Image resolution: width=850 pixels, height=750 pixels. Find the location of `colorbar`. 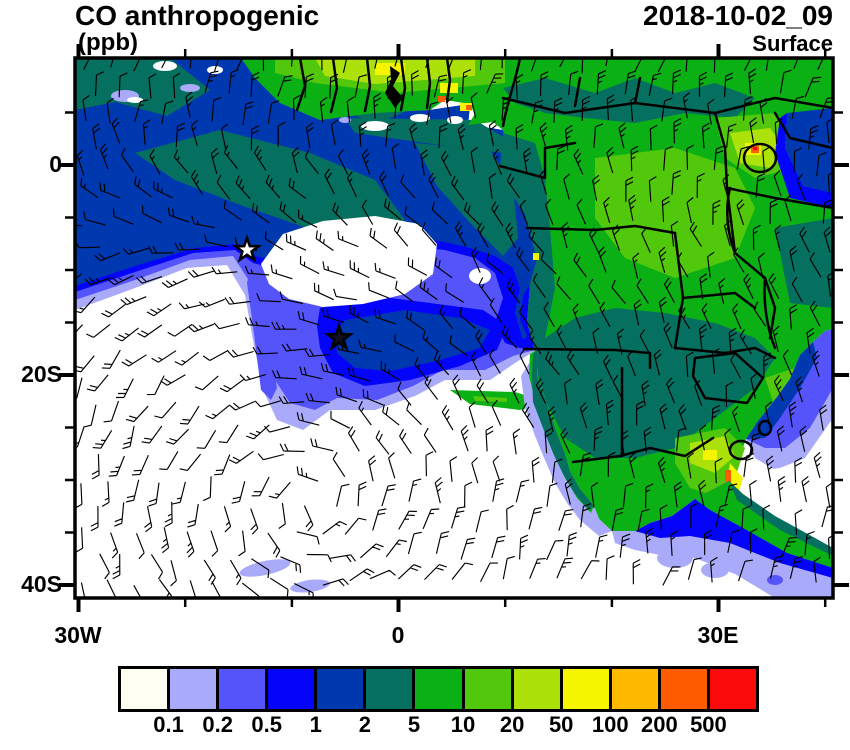

colorbar is located at coordinates (438, 689).